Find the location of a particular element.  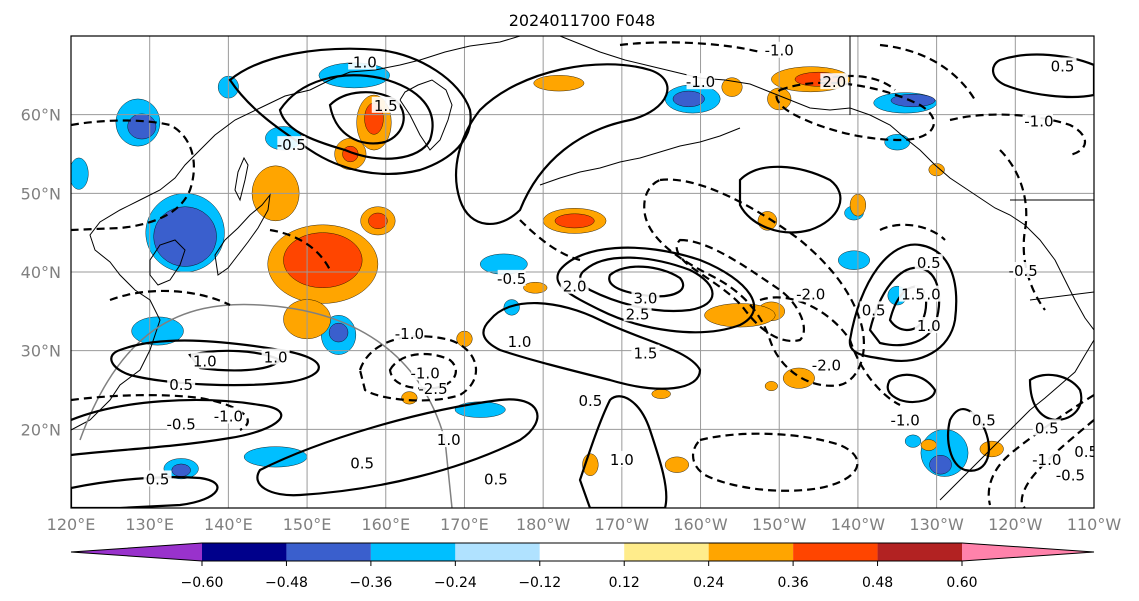

lon-tick-label: 170°E is located at coordinates (464, 524).